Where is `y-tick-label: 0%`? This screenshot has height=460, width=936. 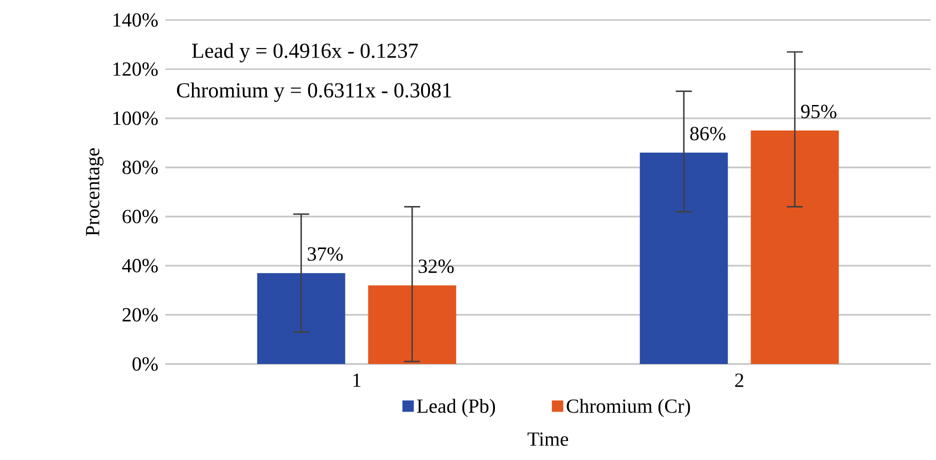
y-tick-label: 0% is located at coordinates (145, 364).